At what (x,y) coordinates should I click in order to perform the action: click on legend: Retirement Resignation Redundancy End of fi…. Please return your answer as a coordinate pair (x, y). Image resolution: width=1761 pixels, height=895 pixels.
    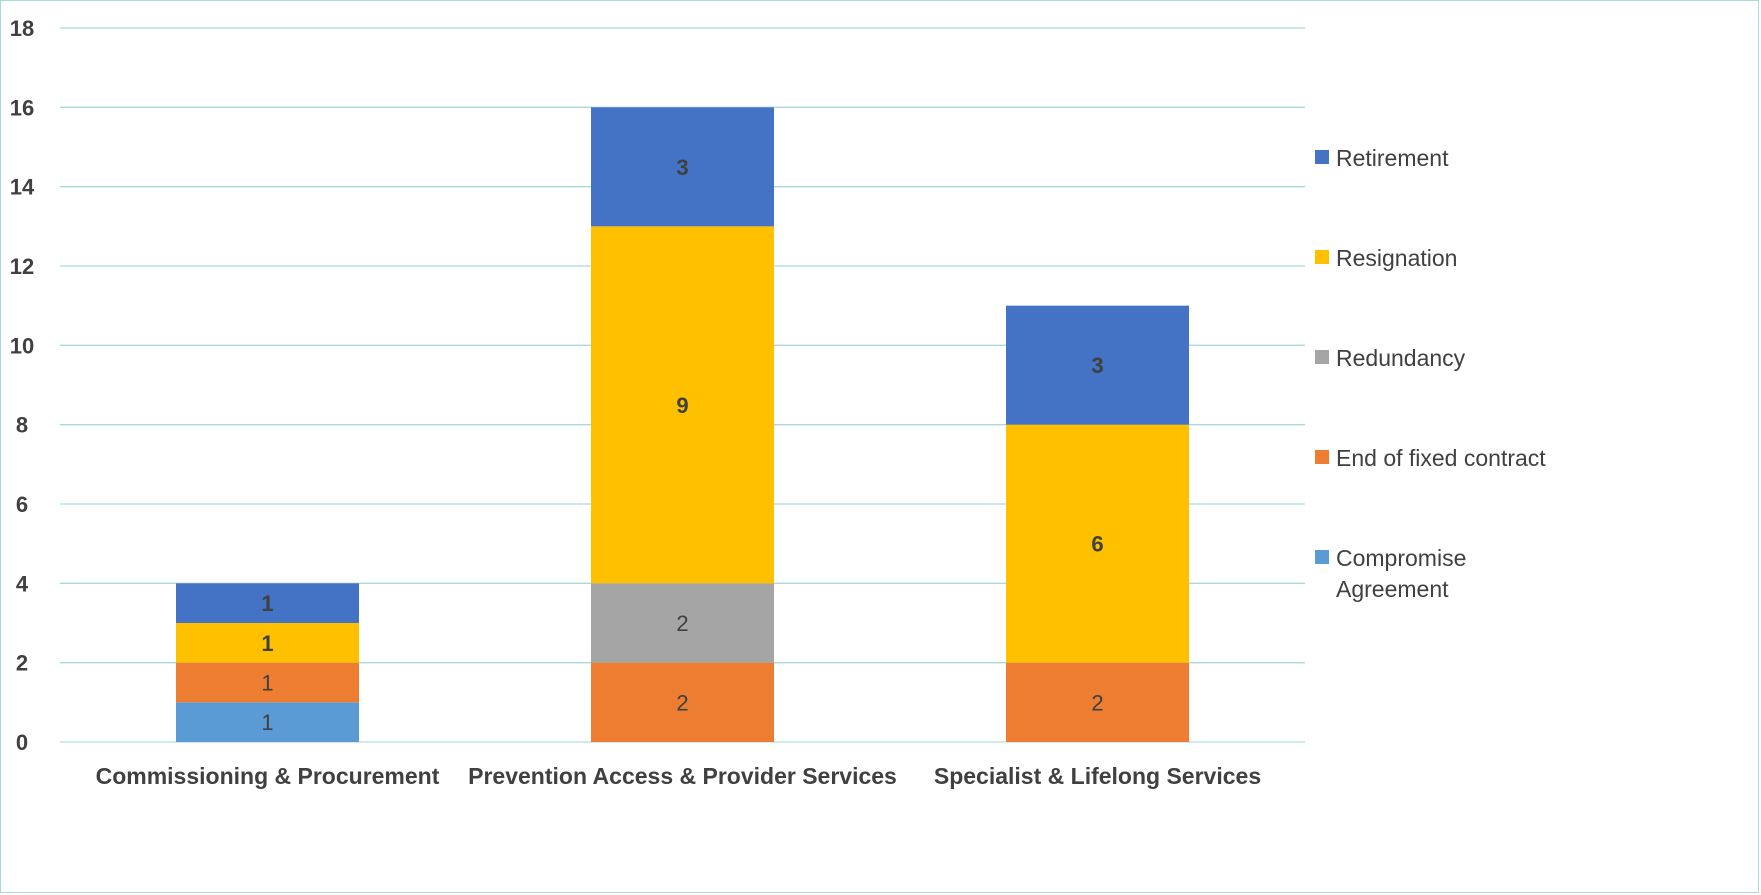
    Looking at the image, I should click on (1430, 373).